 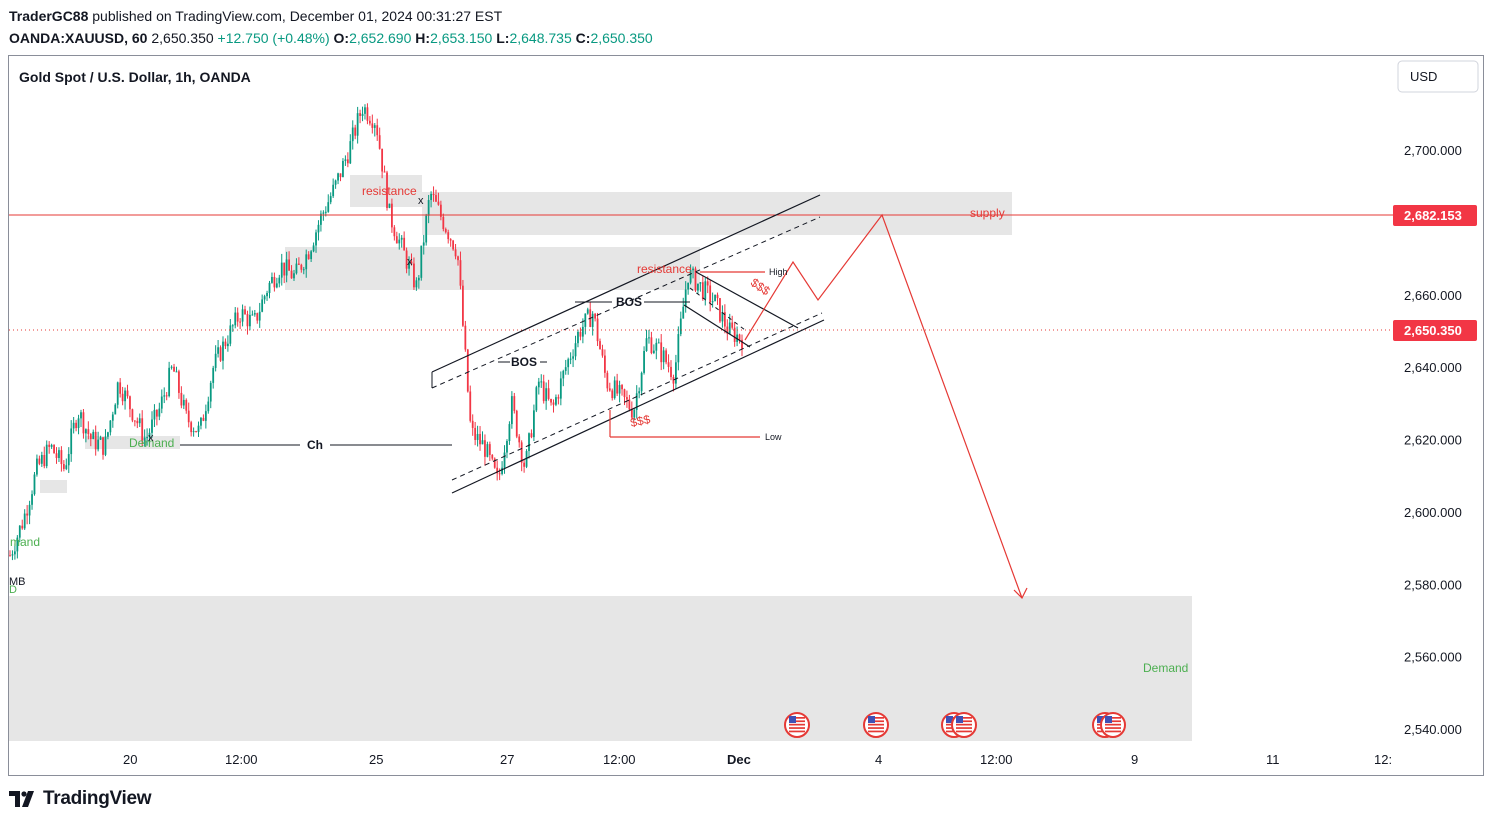 I want to click on economic-events, so click(x=955, y=725).